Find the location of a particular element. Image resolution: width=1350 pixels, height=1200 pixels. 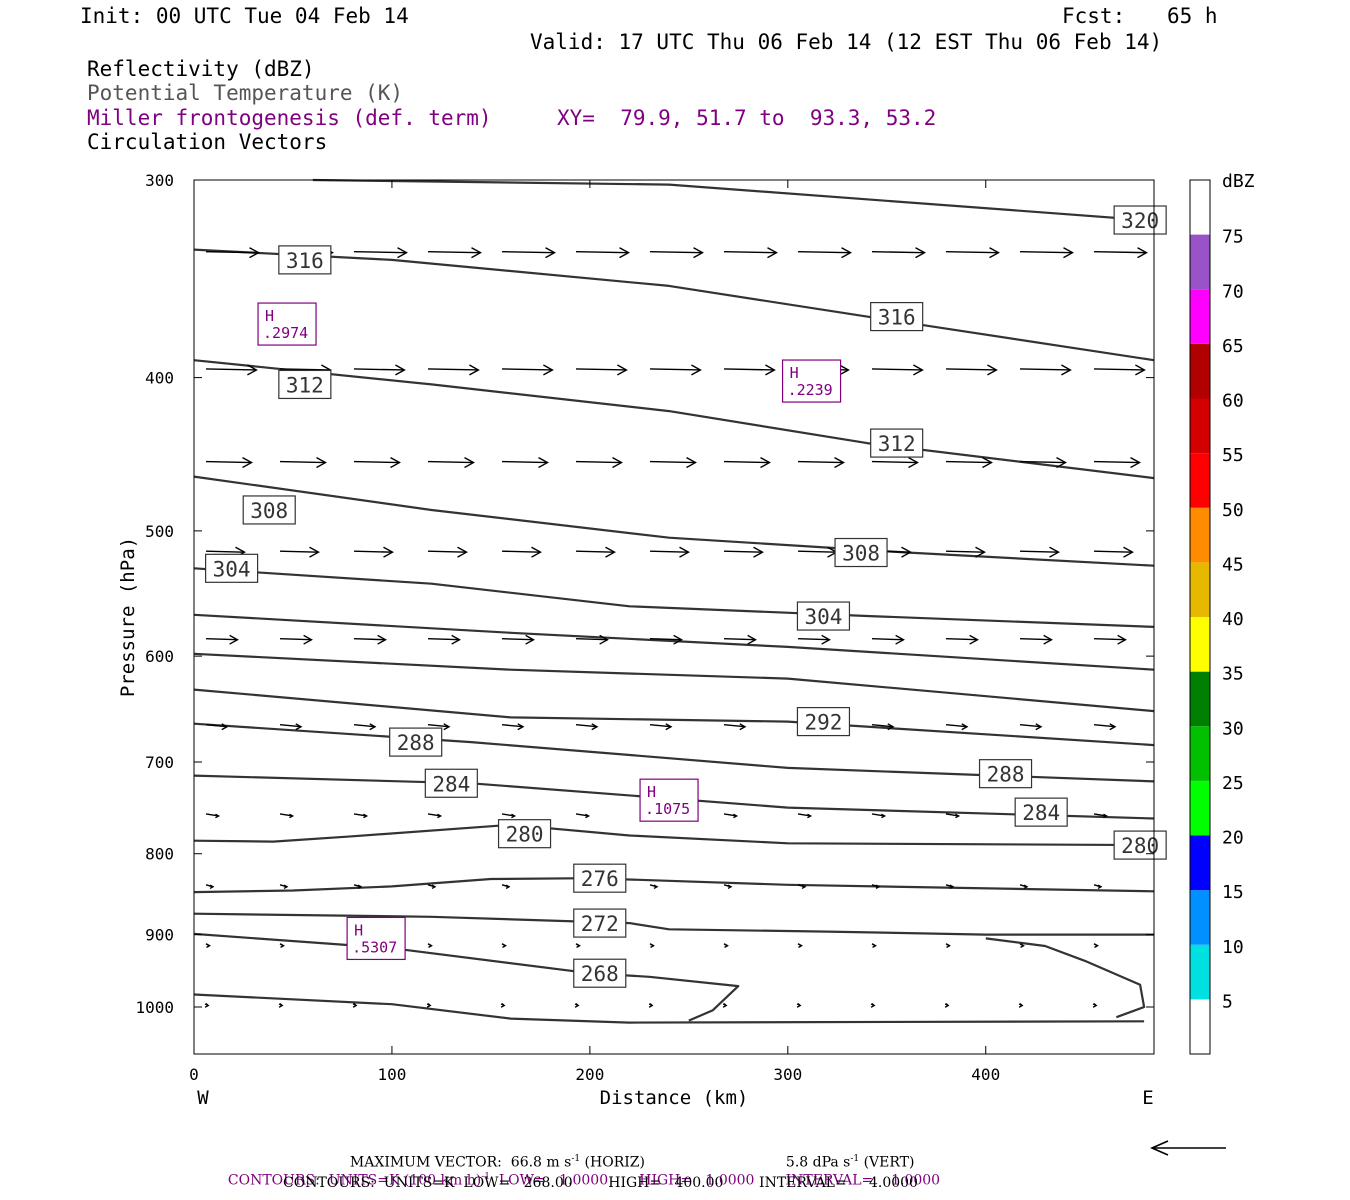

footer-max-vector-vertical: 5.8 dPa s-1 (VERT) is located at coordinates (850, 1162).